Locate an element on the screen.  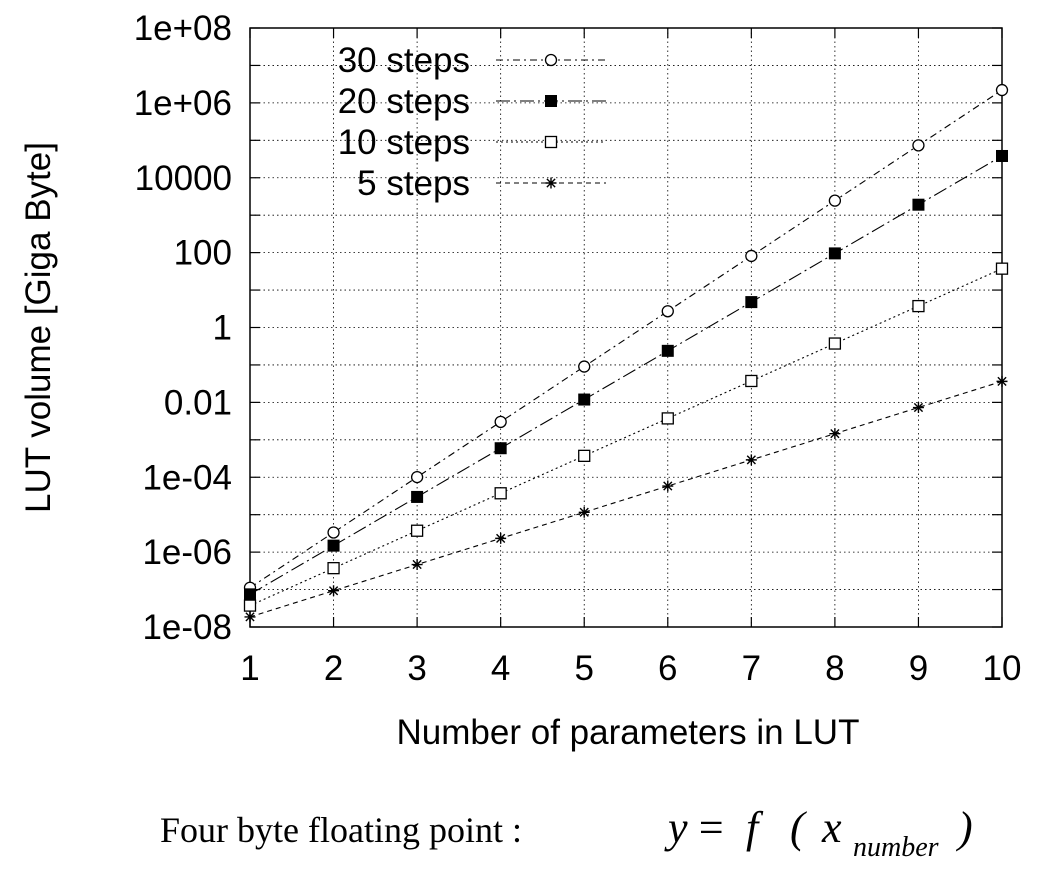
formula-variable: x is located at coordinates (831, 827).